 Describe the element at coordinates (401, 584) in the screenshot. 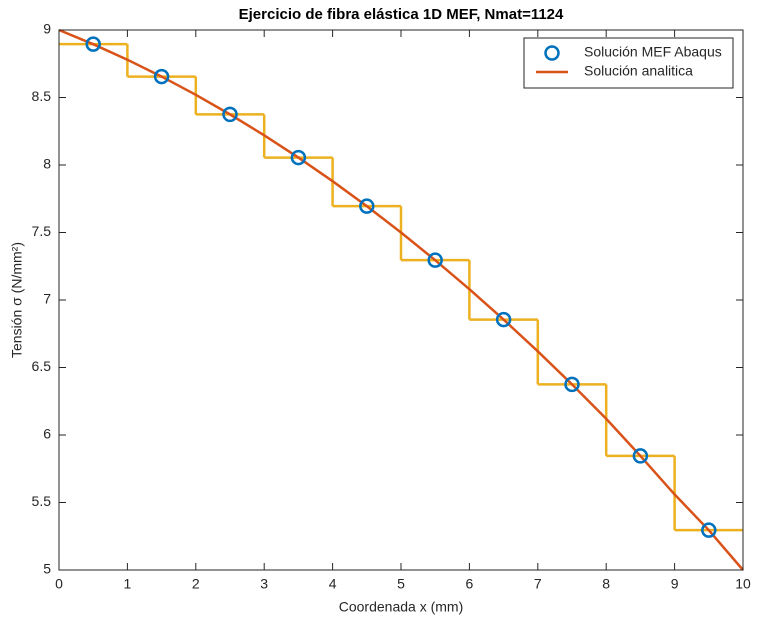

I see `x-tick-label: 5` at that location.